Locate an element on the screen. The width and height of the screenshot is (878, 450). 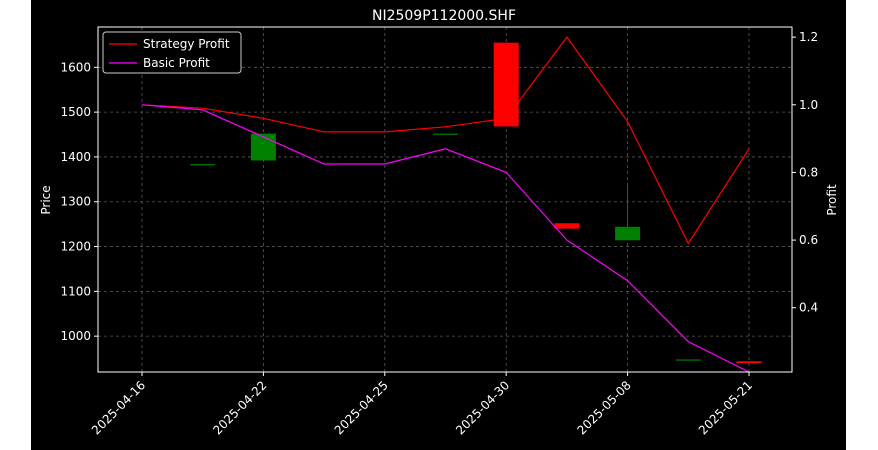
legend-box is located at coordinates (172, 52).